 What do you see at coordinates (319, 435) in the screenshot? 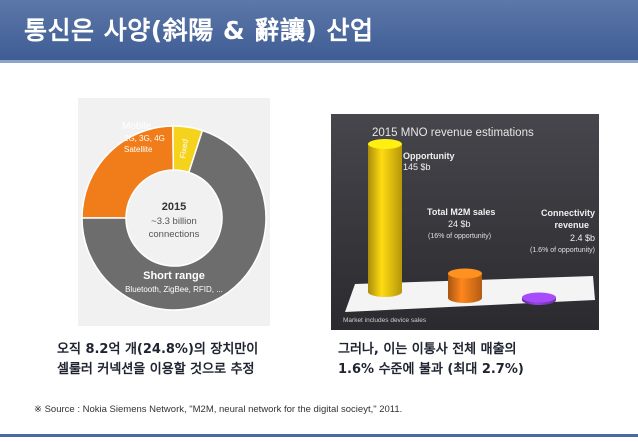
I see `bottom-rule` at bounding box center [319, 435].